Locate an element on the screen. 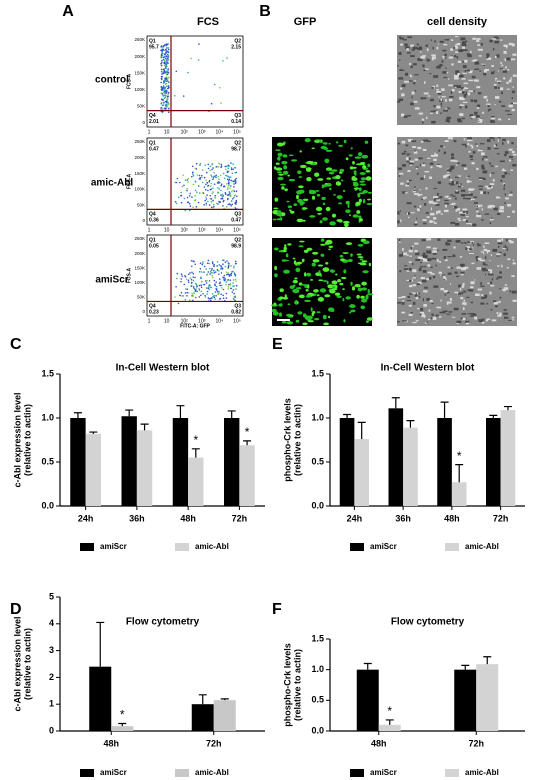  quadrant-value: 2.15 is located at coordinates (236, 47).